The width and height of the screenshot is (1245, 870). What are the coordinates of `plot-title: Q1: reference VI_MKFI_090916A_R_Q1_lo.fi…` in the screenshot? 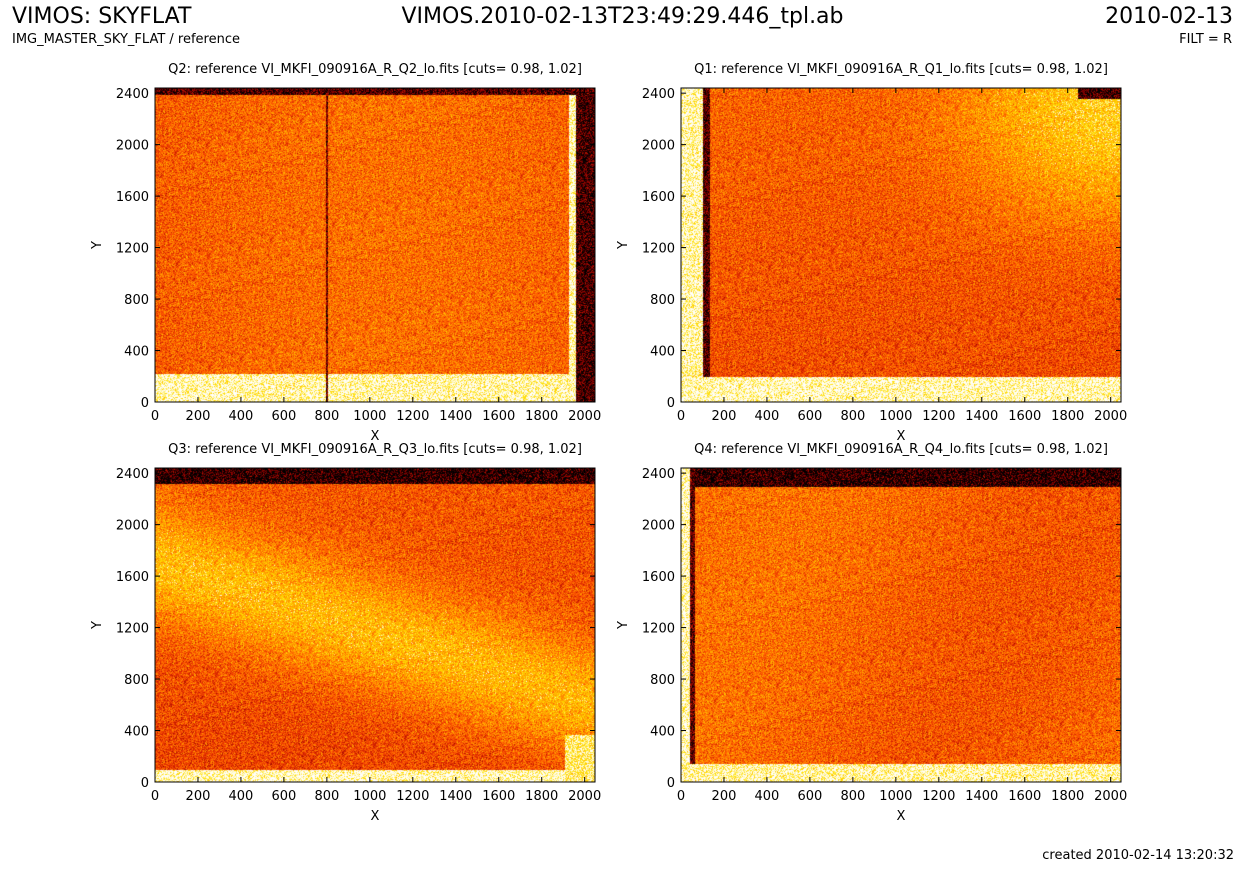 It's located at (901, 69).